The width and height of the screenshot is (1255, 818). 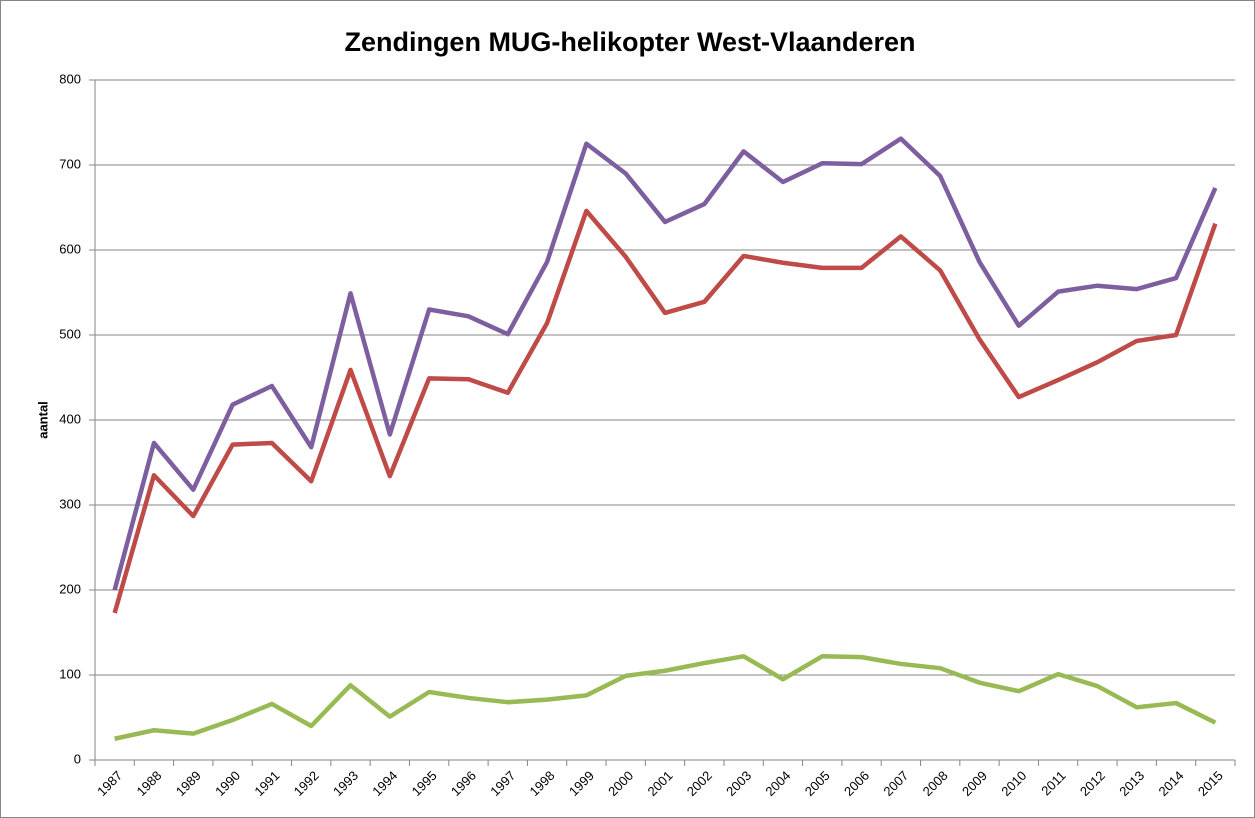 I want to click on y-tick-label: 500, so click(x=70, y=333).